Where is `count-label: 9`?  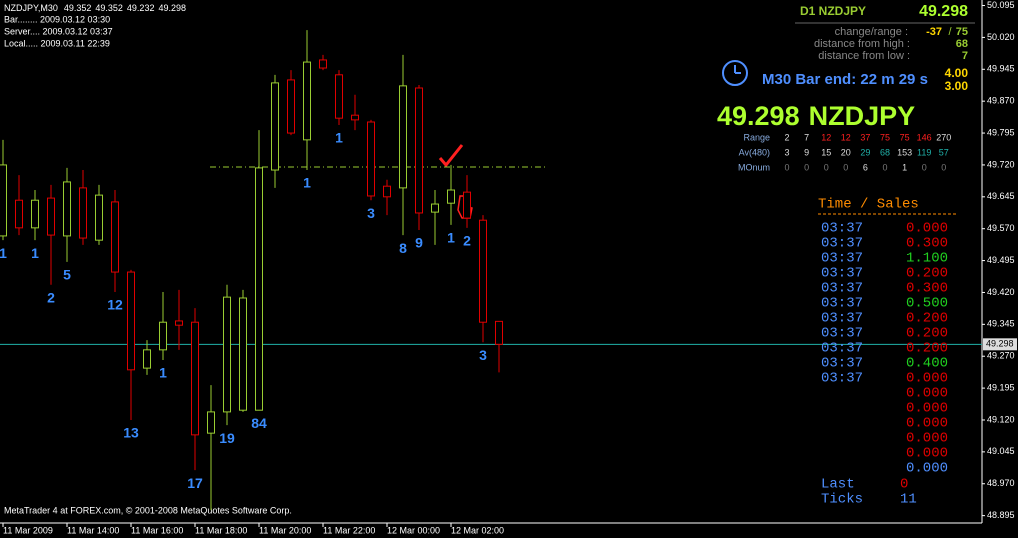 count-label: 9 is located at coordinates (419, 243).